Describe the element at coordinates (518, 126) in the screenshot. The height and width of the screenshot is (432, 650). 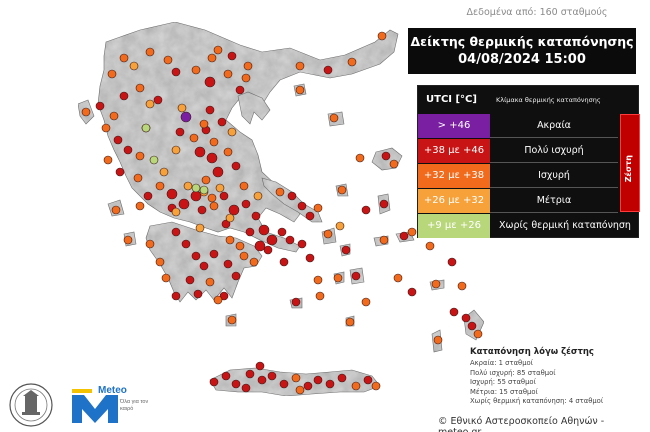
I see `legend-row-extreme: > +46 Ακραία` at that location.